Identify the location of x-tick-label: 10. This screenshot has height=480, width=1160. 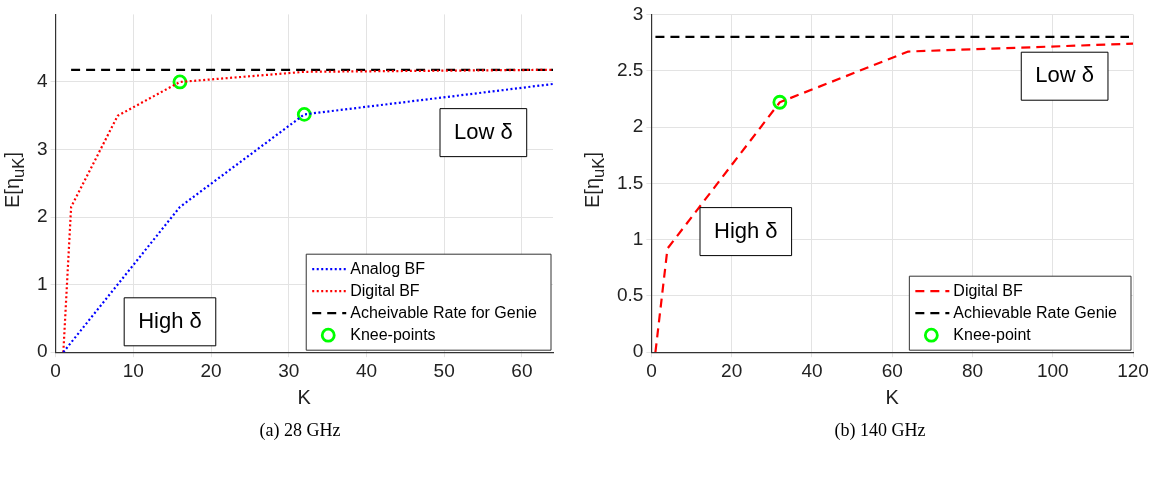
(133, 370).